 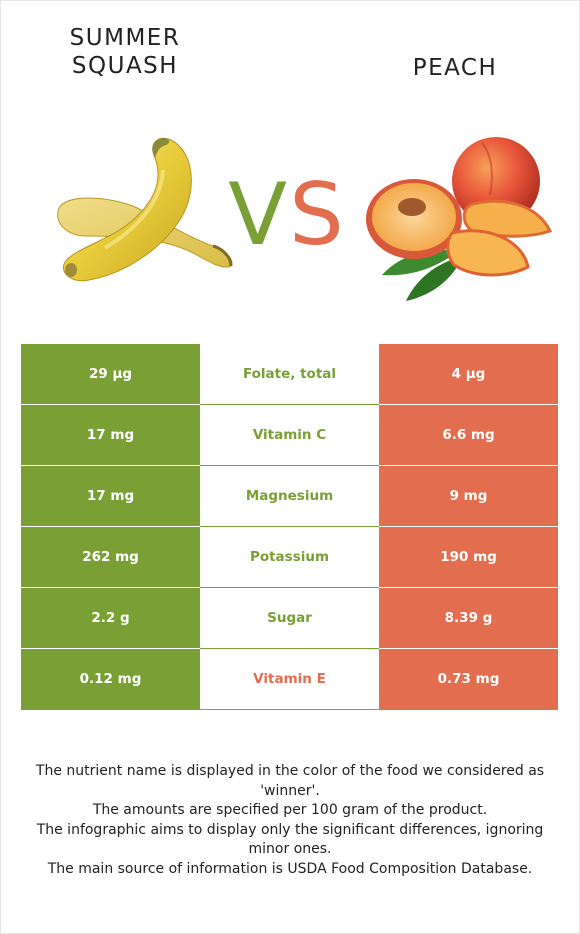 I want to click on left-food-title-line2: SQUASH, so click(x=125, y=66).